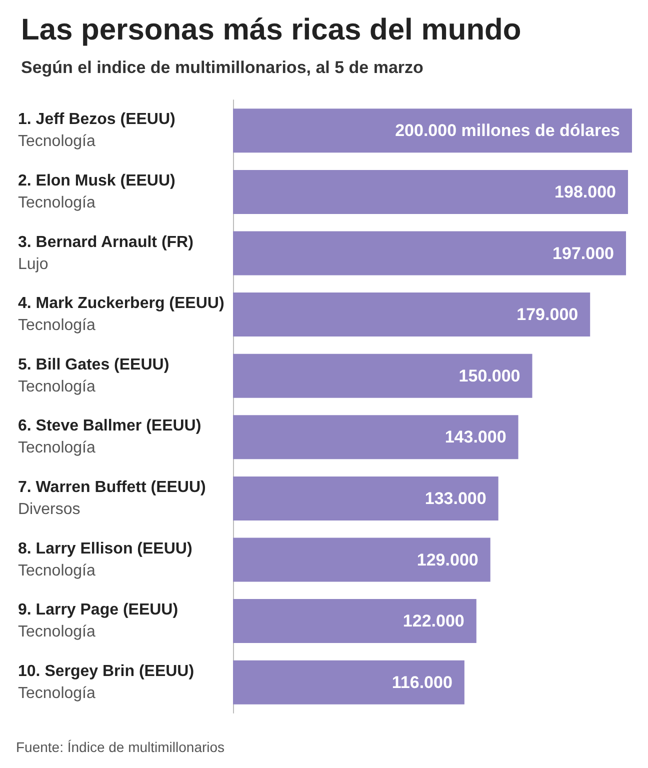  Describe the element at coordinates (222, 67) in the screenshot. I see `chart-subtitle: Según el indice de multimillonarios, al 5 de marzo` at that location.